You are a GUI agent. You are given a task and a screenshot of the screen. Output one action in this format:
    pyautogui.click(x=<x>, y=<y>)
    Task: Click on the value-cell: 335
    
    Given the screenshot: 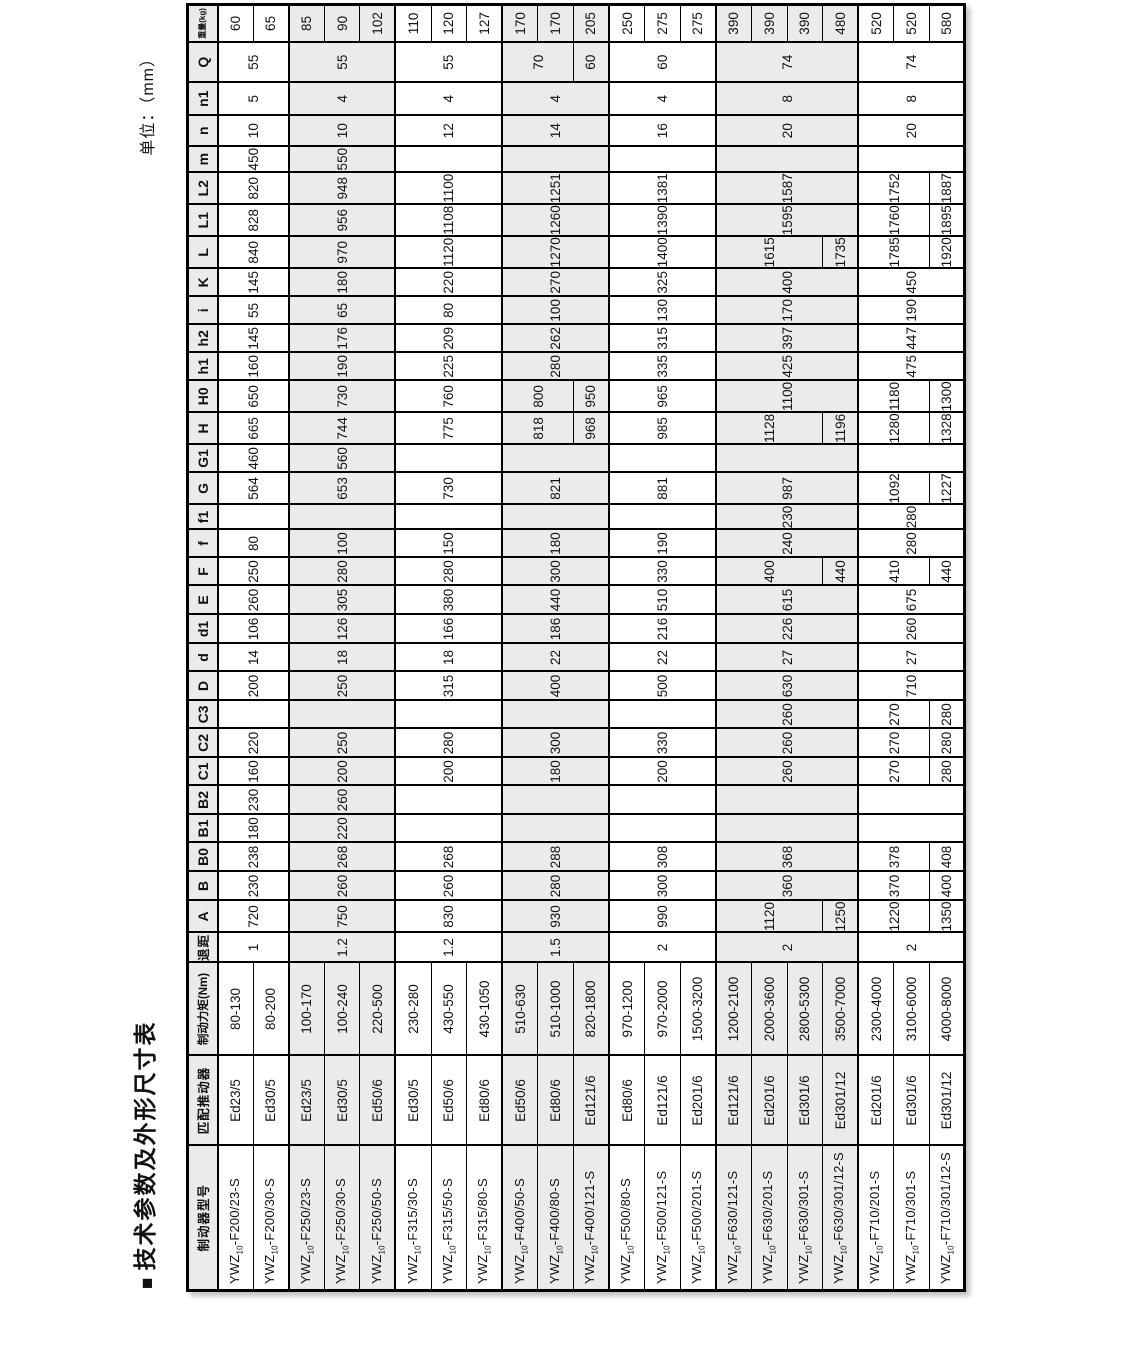 What is the action you would take?
    pyautogui.click(x=662, y=366)
    